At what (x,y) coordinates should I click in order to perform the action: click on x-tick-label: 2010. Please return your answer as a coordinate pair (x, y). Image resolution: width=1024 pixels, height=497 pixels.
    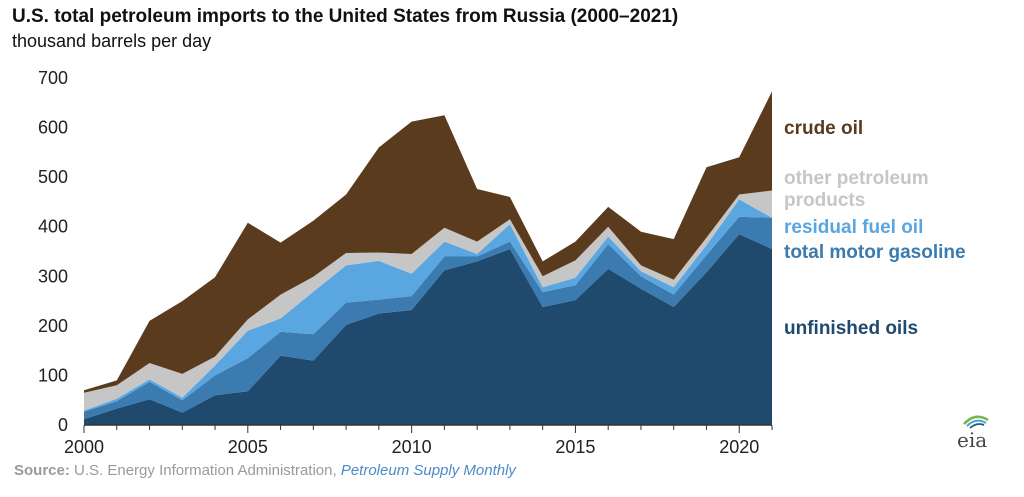
    Looking at the image, I should click on (412, 447).